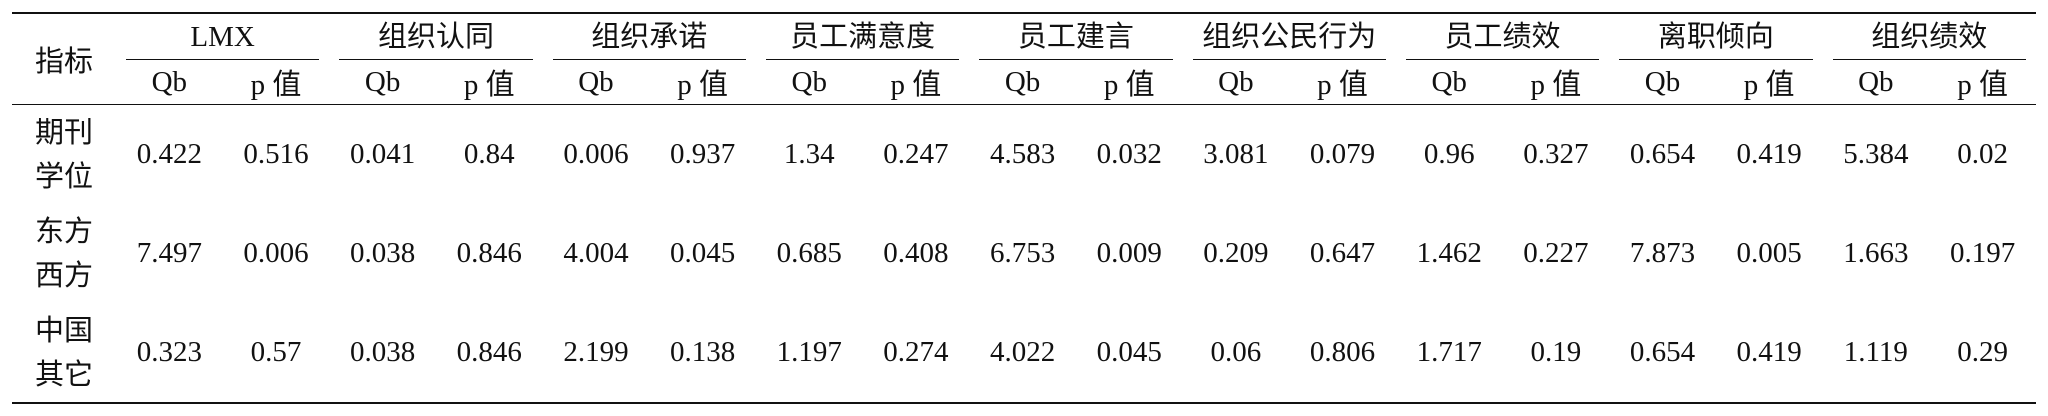  Describe the element at coordinates (63, 176) in the screenshot. I see `row-label-line: 学位` at that location.